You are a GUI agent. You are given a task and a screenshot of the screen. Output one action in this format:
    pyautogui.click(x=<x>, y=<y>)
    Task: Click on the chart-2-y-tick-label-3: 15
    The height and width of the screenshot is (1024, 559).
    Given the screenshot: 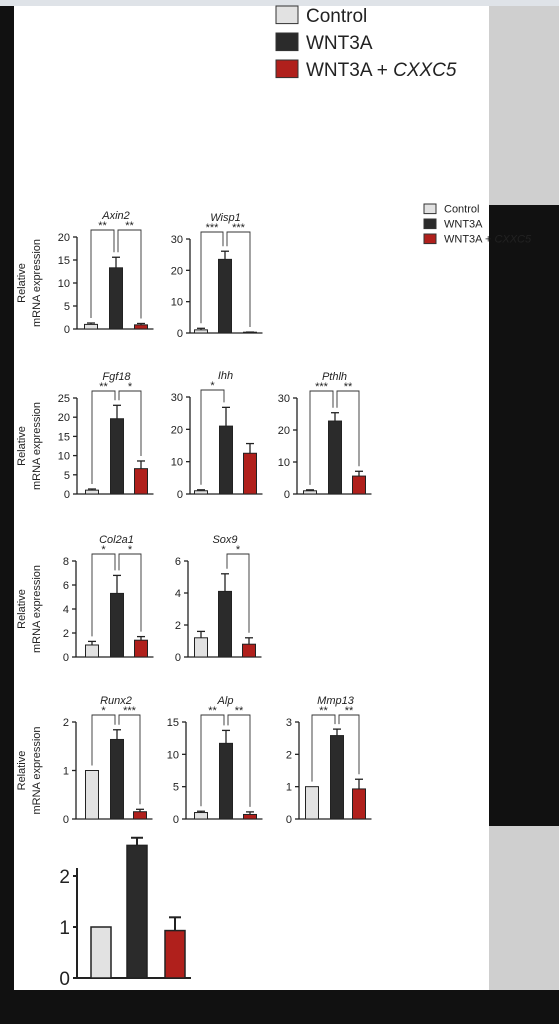 What is the action you would take?
    pyautogui.click(x=64, y=437)
    